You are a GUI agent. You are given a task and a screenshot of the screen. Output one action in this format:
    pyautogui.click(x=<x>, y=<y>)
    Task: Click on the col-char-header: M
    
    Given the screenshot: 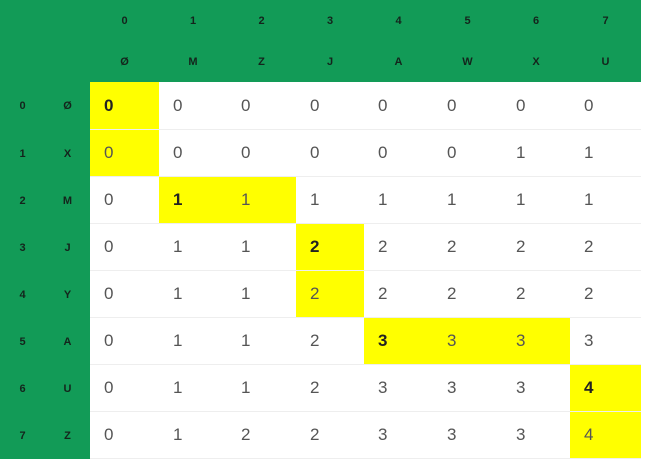 What is the action you would take?
    pyautogui.click(x=193, y=61)
    